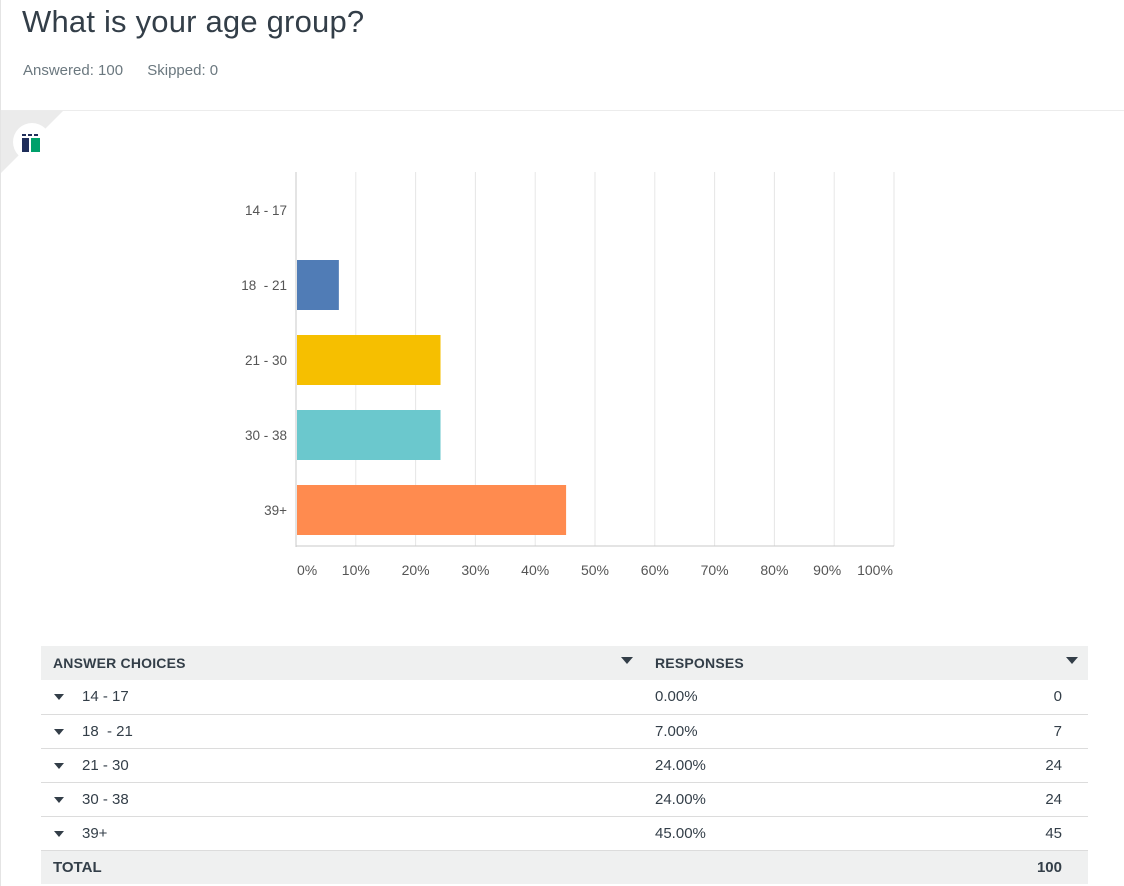 Image resolution: width=1124 pixels, height=886 pixels. What do you see at coordinates (266, 435) in the screenshot?
I see `category-label: 30 - 38` at bounding box center [266, 435].